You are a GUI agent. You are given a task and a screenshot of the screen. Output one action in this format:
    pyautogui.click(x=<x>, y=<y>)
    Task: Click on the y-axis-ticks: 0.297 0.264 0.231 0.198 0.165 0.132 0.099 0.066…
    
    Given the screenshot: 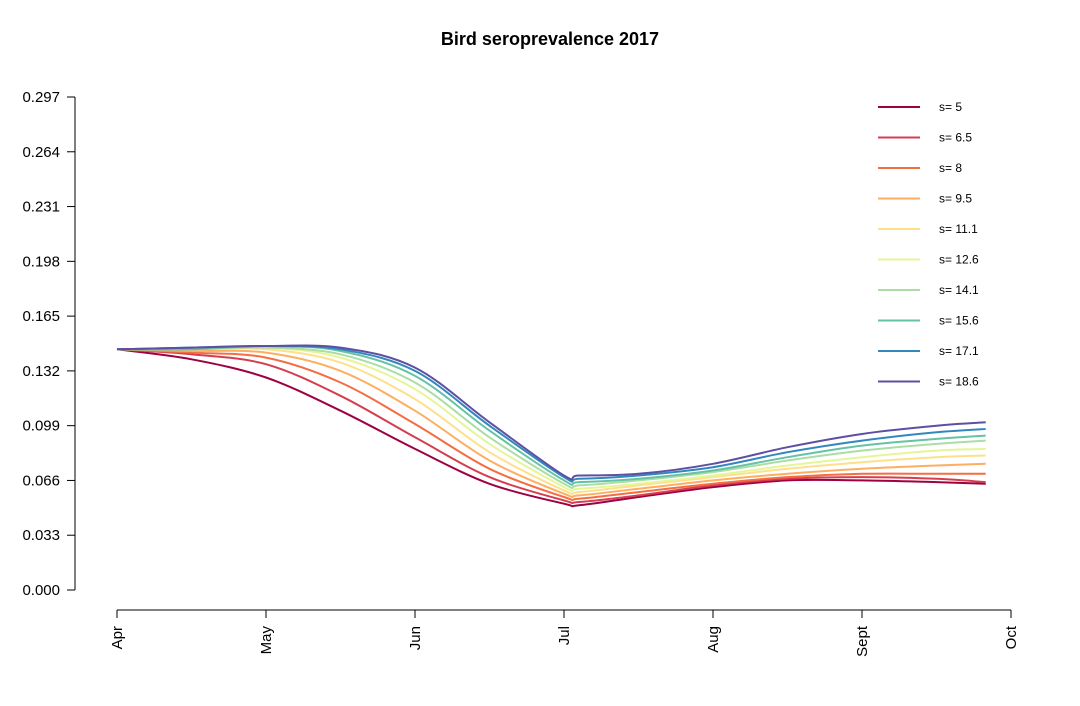 What is the action you would take?
    pyautogui.click(x=48, y=344)
    